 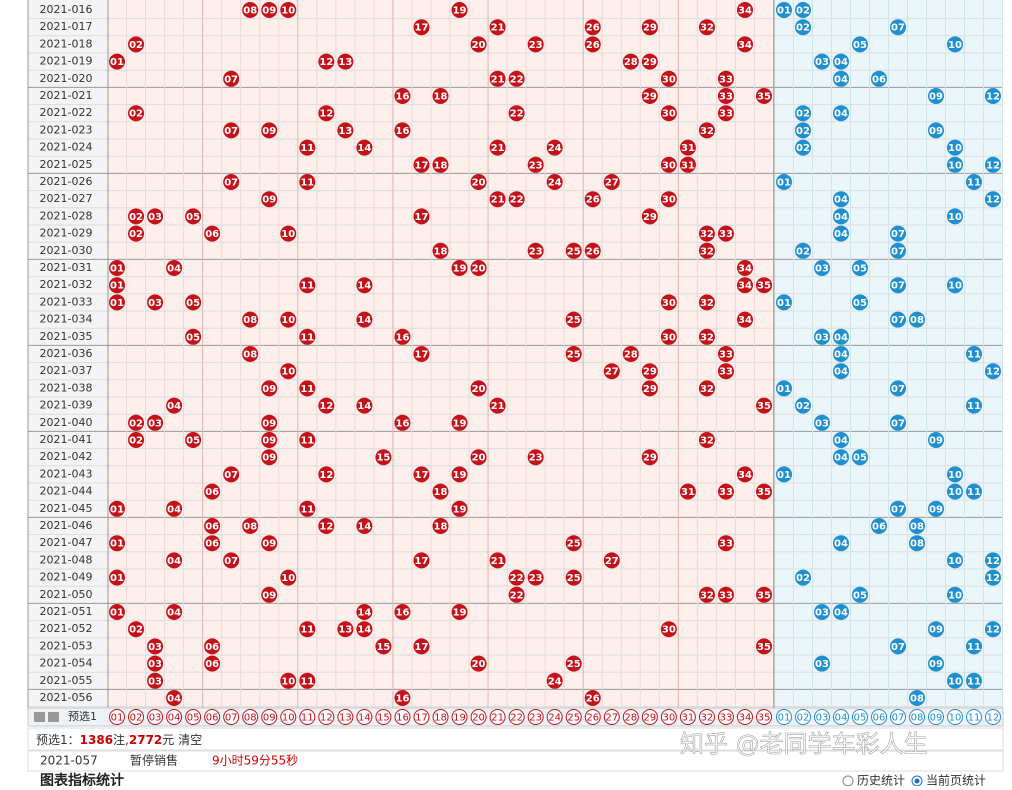 I want to click on blue-ball-number: 07, so click(x=898, y=28).